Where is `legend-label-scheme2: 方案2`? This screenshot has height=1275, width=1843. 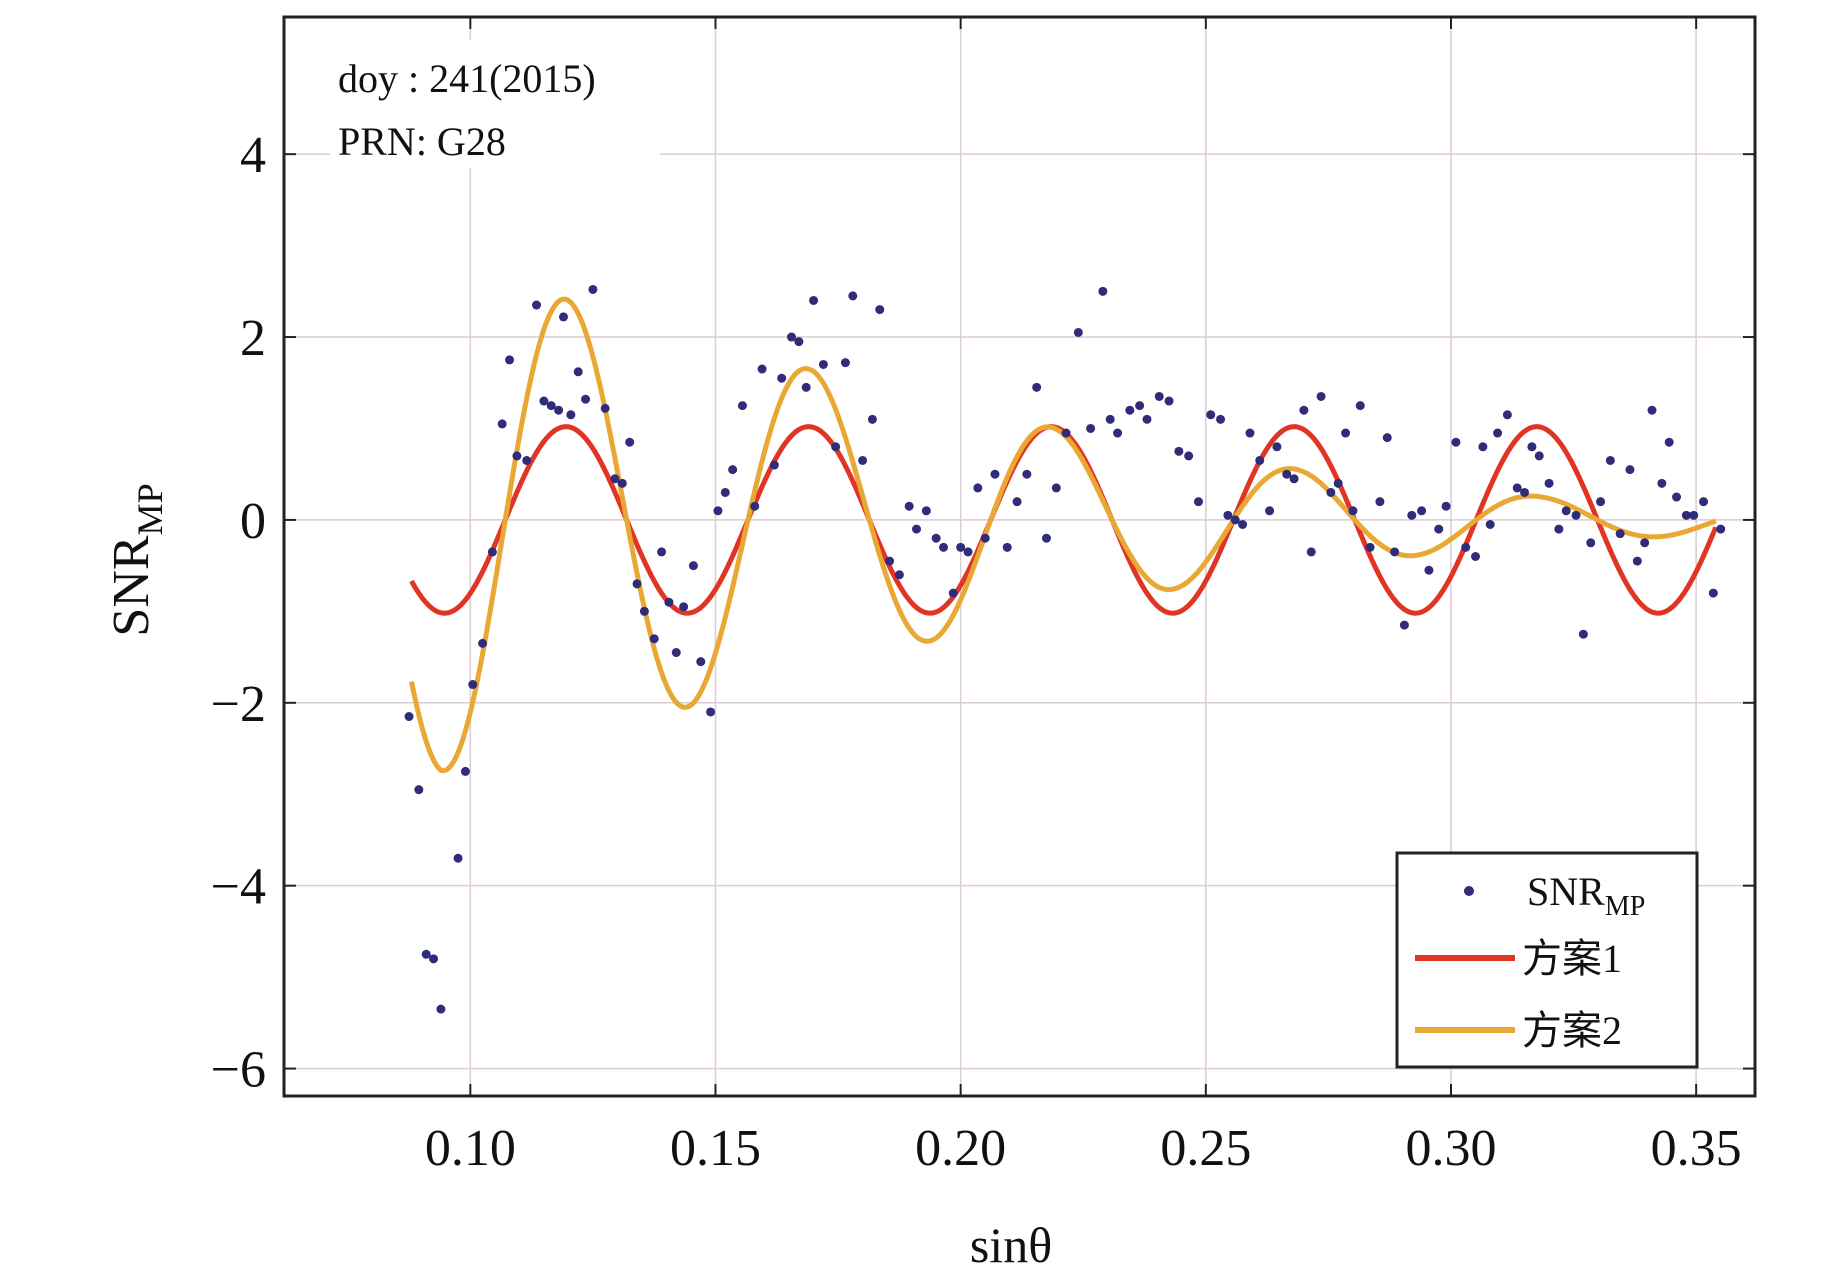 legend-label-scheme2: 方案2 is located at coordinates (1572, 1030).